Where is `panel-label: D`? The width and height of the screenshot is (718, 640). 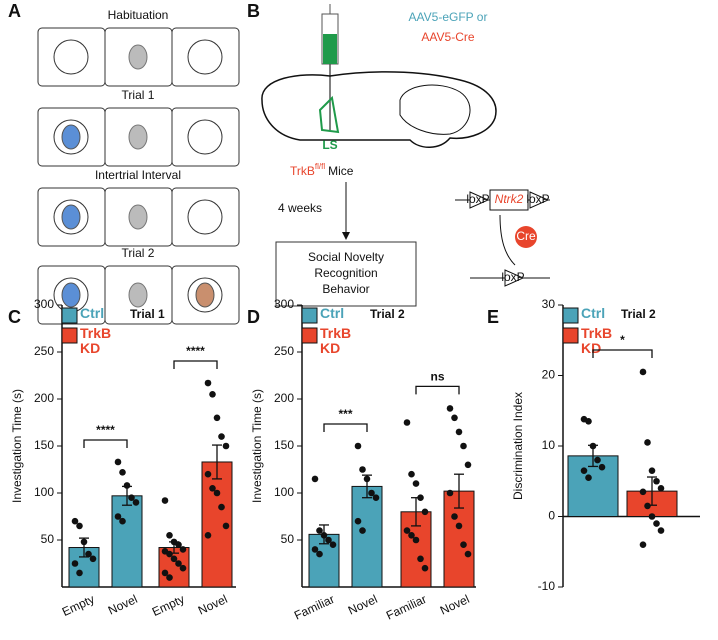
panel-label: D is located at coordinates (253, 317).